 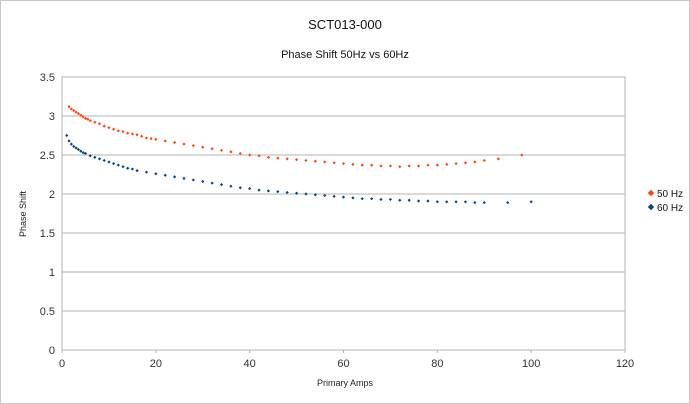 I want to click on legend-label: 50 Hz, so click(x=670, y=194).